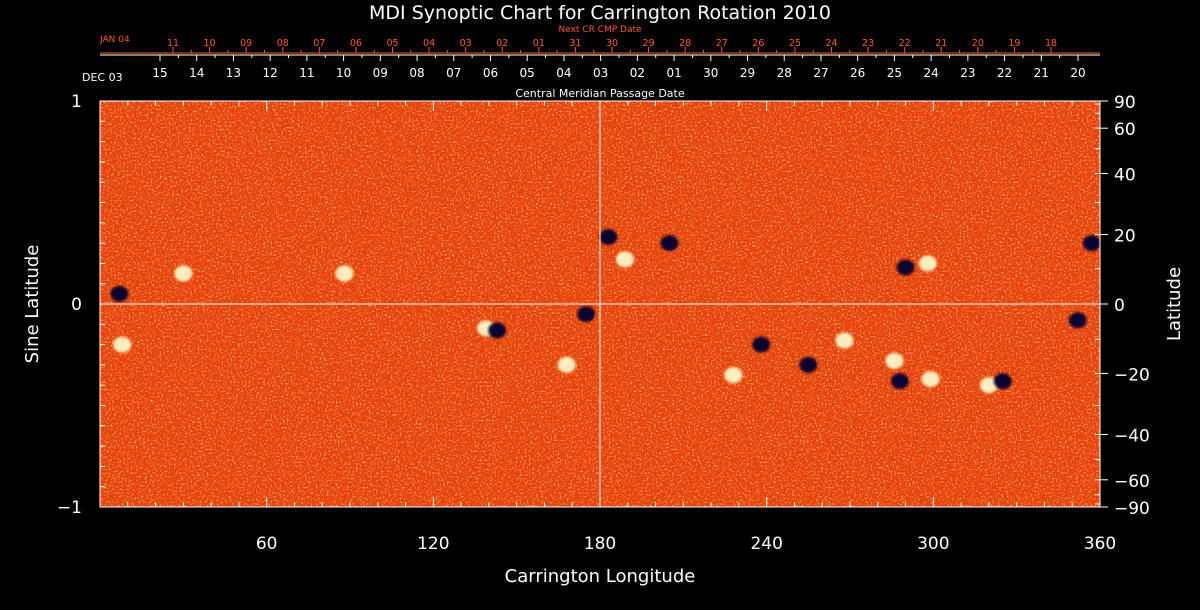 The width and height of the screenshot is (1200, 610). I want to click on next-cr-date-label: 24, so click(831, 43).